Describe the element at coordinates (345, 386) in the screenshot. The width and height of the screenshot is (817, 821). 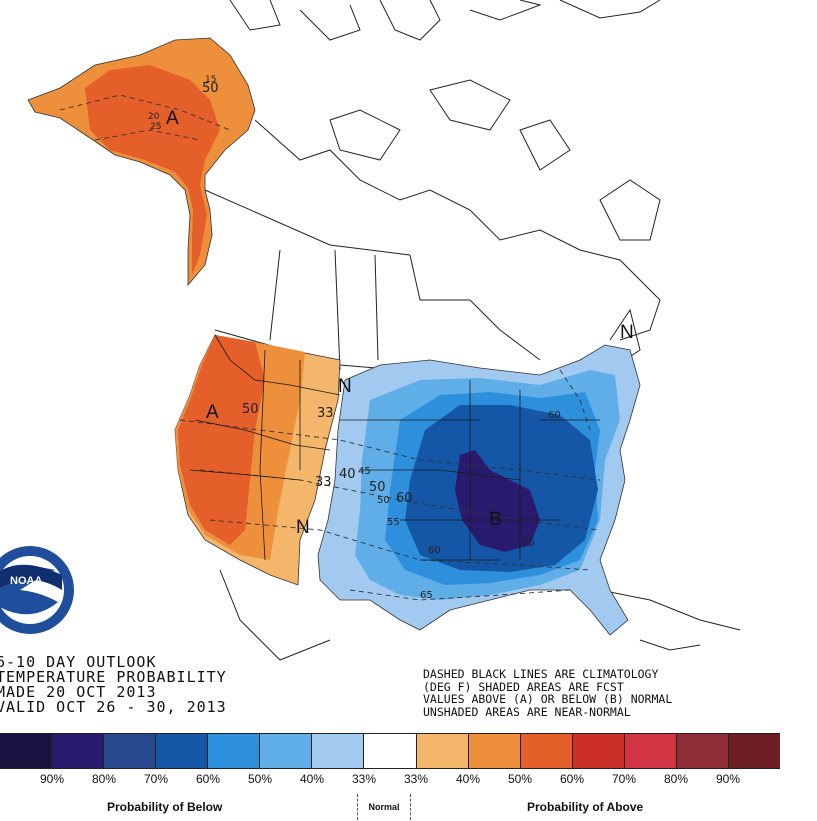
I see `normal-label-1: N` at that location.